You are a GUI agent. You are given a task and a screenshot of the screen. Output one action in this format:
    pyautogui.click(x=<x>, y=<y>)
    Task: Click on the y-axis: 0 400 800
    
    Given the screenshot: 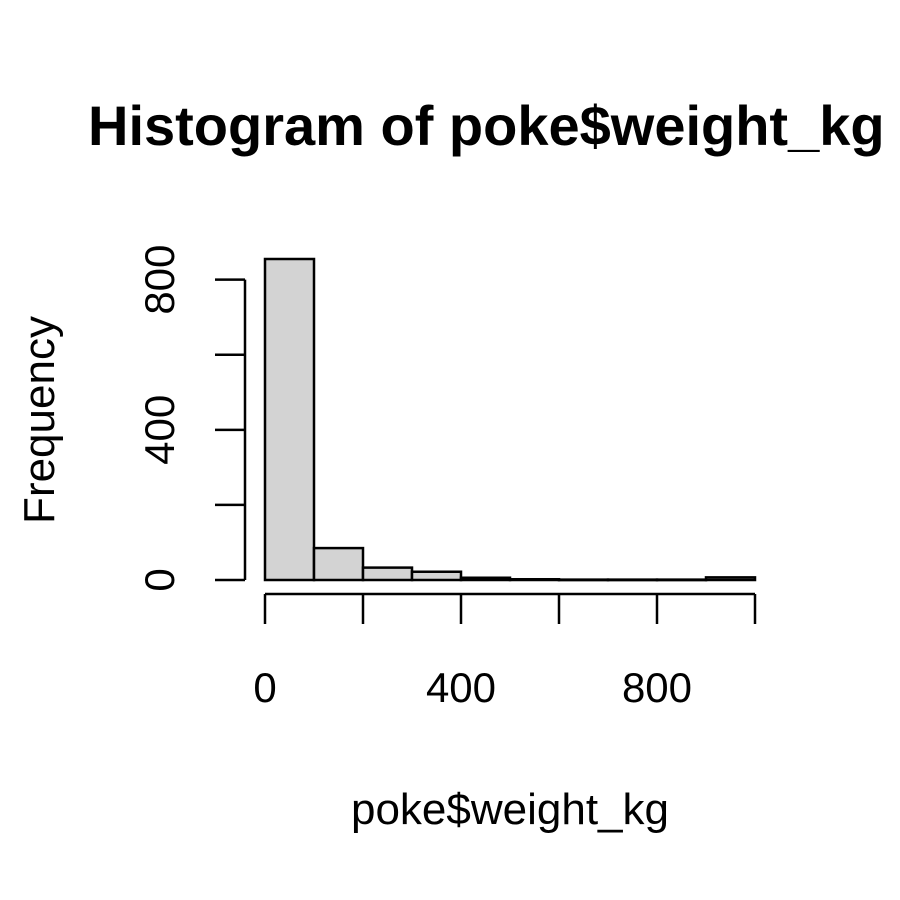 What is the action you would take?
    pyautogui.click(x=191, y=418)
    